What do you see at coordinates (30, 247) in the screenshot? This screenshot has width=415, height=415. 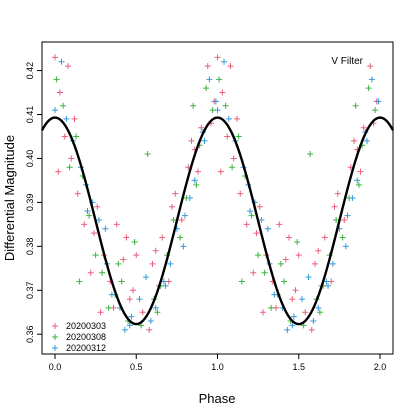 I see `y-tick-label: 0.38` at bounding box center [30, 247].